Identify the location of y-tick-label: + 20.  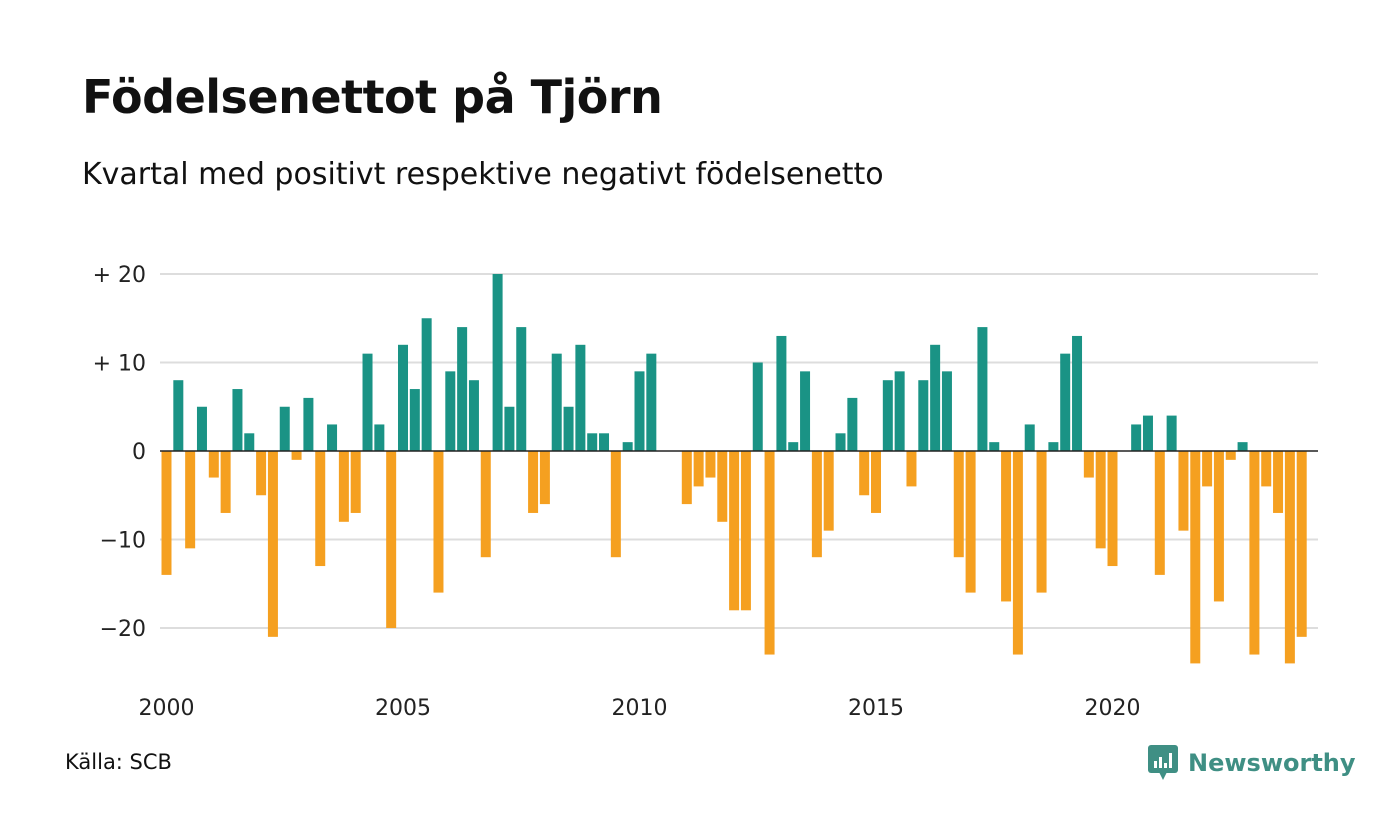
(119, 275).